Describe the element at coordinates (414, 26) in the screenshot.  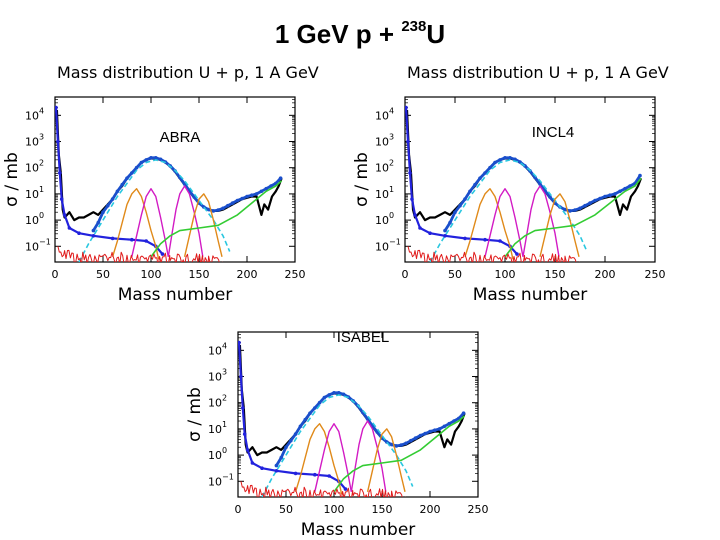
I see `page-title-superscript: 238` at that location.